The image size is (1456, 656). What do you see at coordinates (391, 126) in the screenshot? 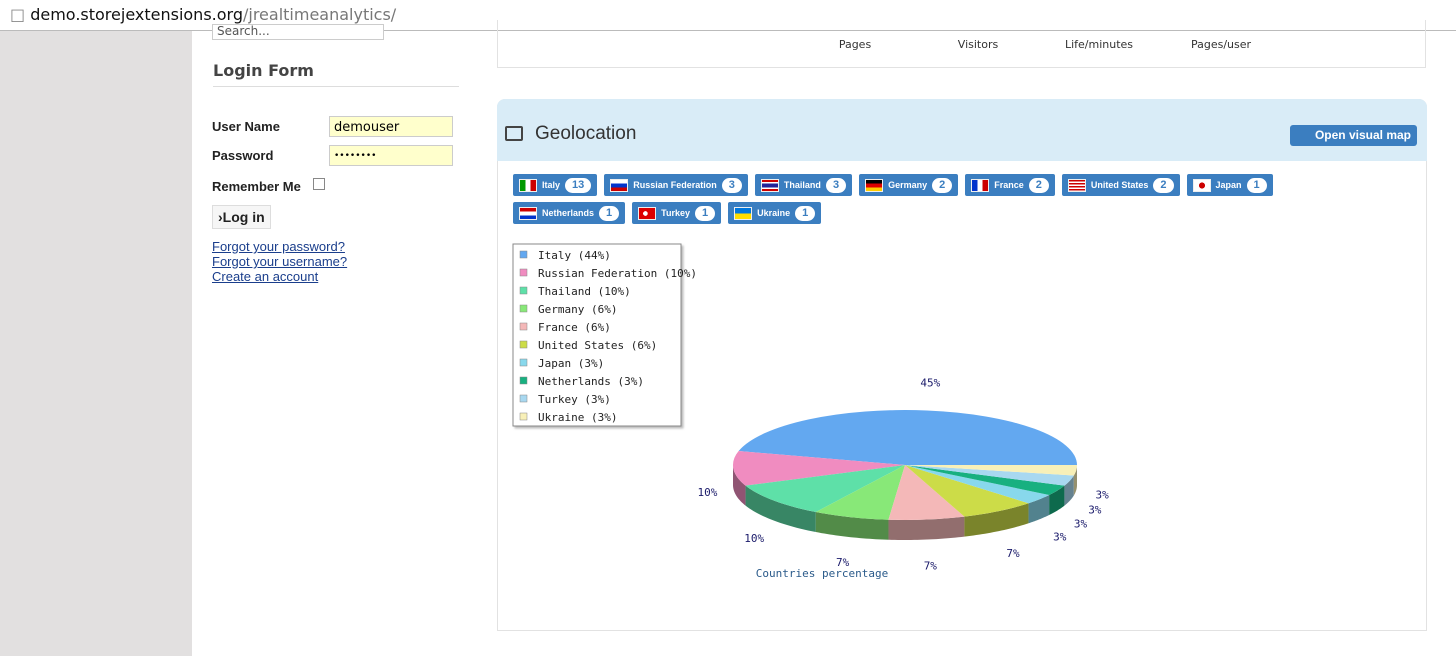
I see `username-input: demouser` at bounding box center [391, 126].